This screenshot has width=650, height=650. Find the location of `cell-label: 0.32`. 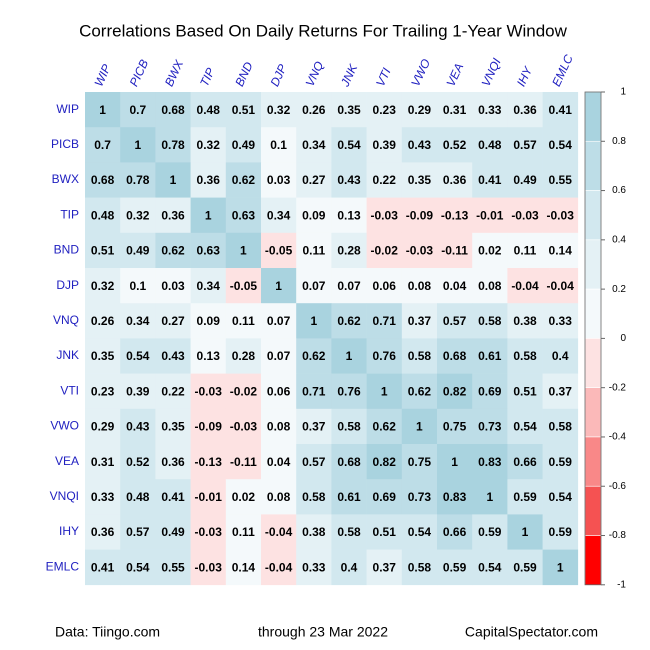

cell-label: 0.32 is located at coordinates (279, 110).